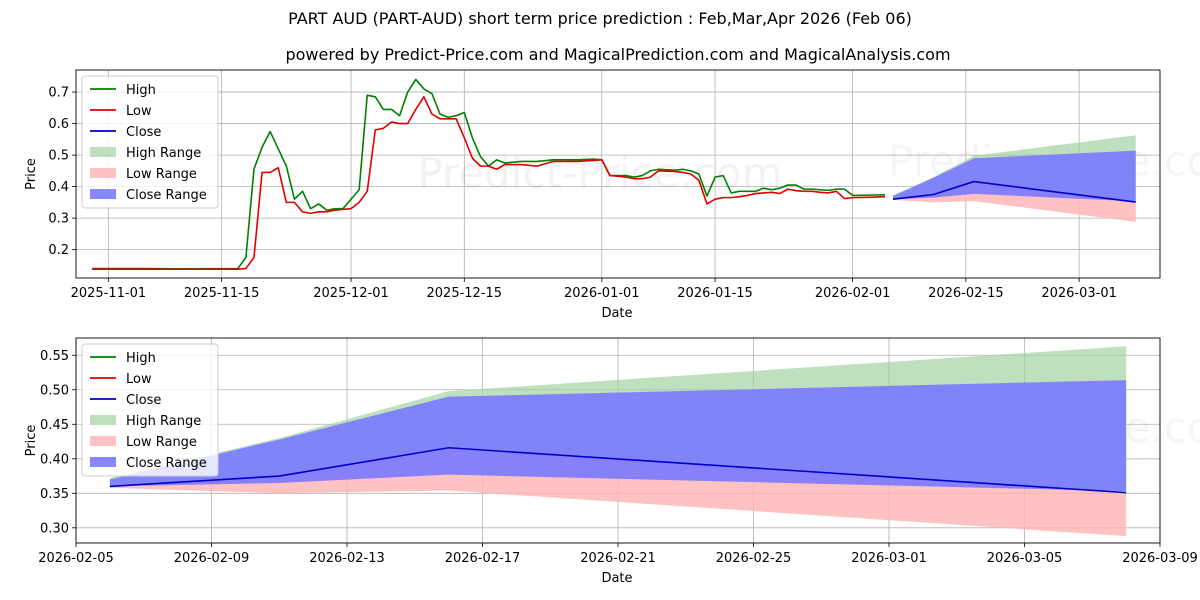  What do you see at coordinates (618, 558) in the screenshot?
I see `x-tick-label: 2026-02-21` at bounding box center [618, 558].